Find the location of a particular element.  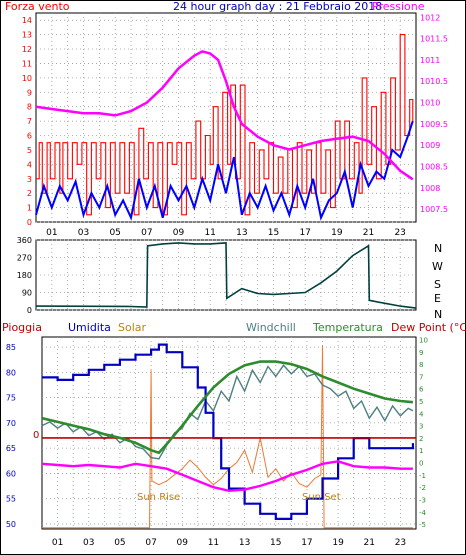

humidity-tick-label: 65 is located at coordinates (11, 448).